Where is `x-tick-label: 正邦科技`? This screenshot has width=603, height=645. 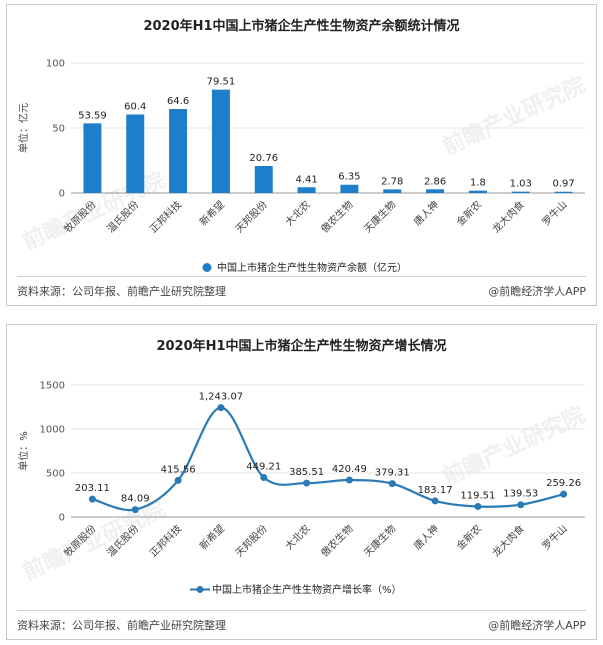 x-tick-label: 正邦科技 is located at coordinates (165, 216).